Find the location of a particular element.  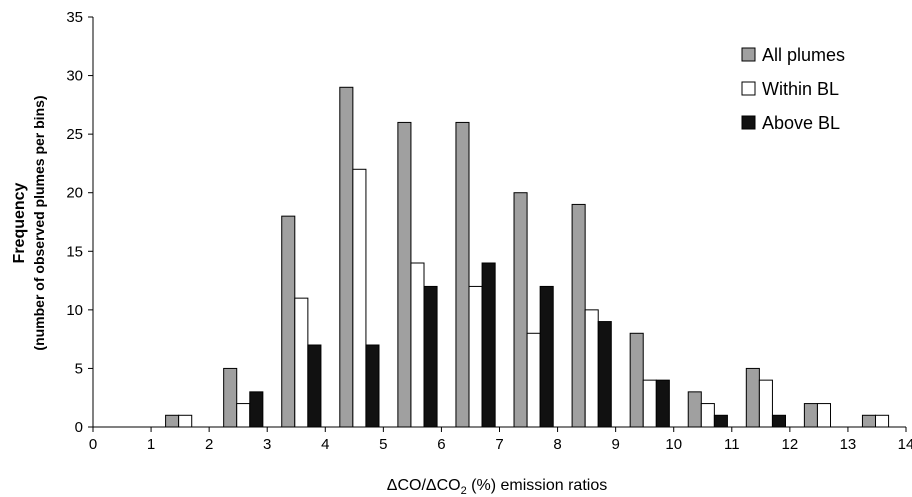

legend-label-all-plumes: All plumes is located at coordinates (803, 55).